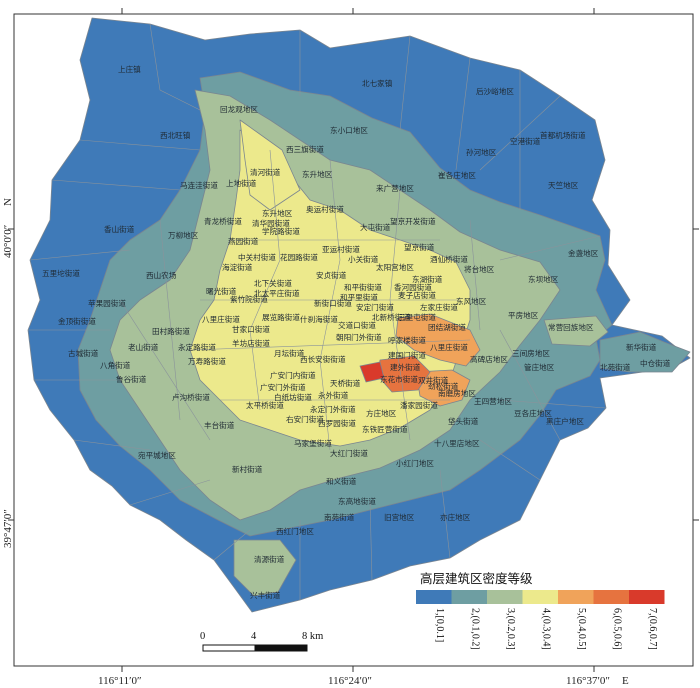 The image size is (700, 688). What do you see at coordinates (641, 347) in the screenshot?
I see `district-label: 新华街道` at bounding box center [641, 347].